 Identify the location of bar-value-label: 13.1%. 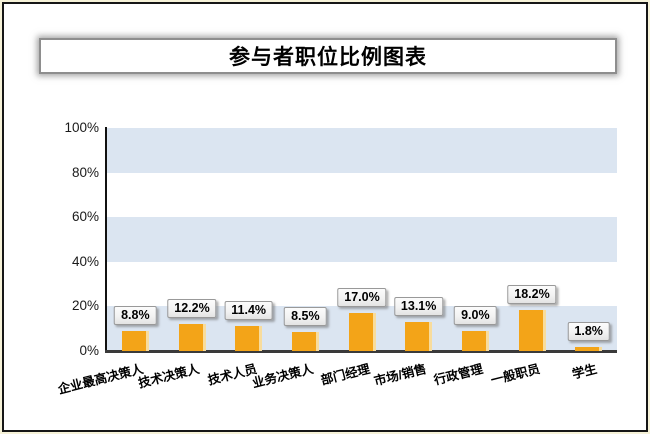
(418, 306).